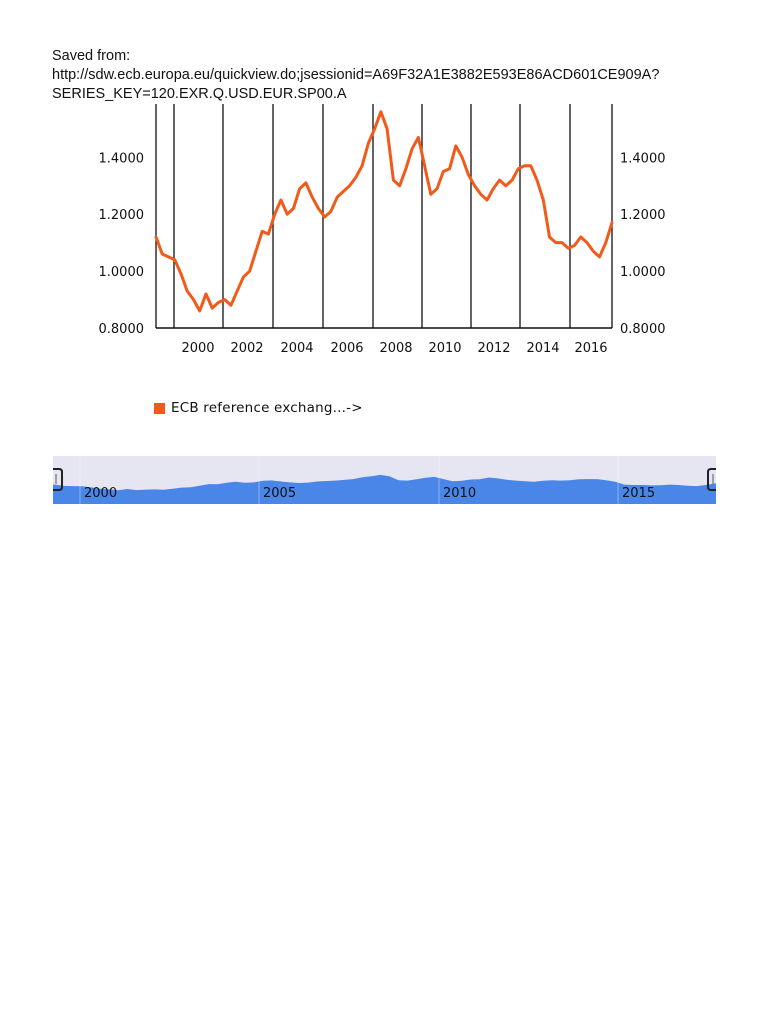  I want to click on y-tick-label-right: 1.2000, so click(643, 215).